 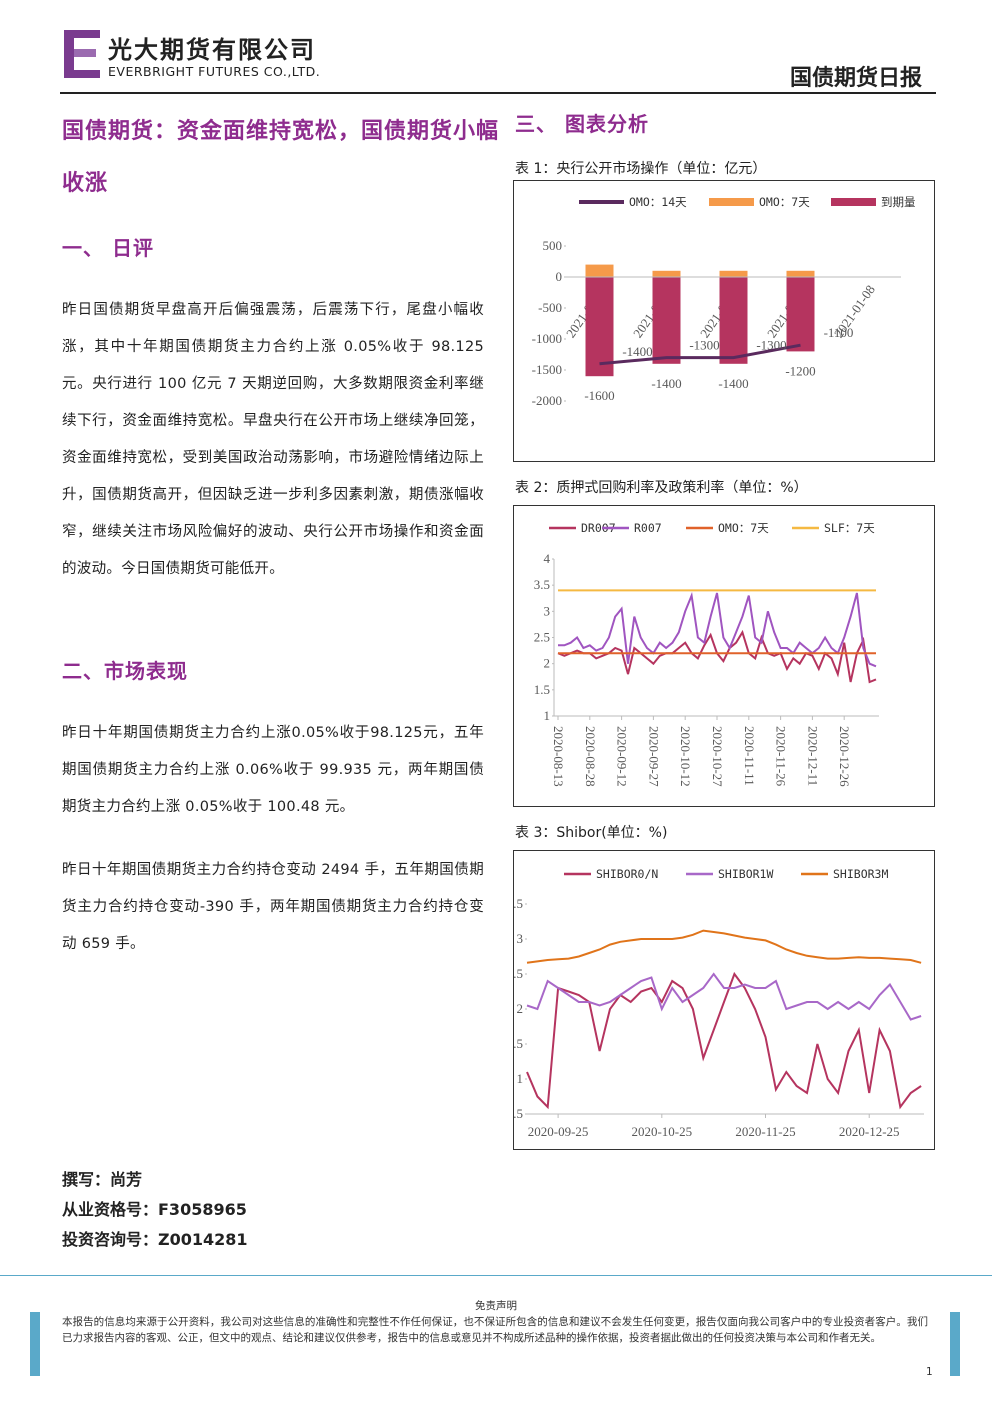 What do you see at coordinates (498, 93) in the screenshot?
I see `header-rule` at bounding box center [498, 93].